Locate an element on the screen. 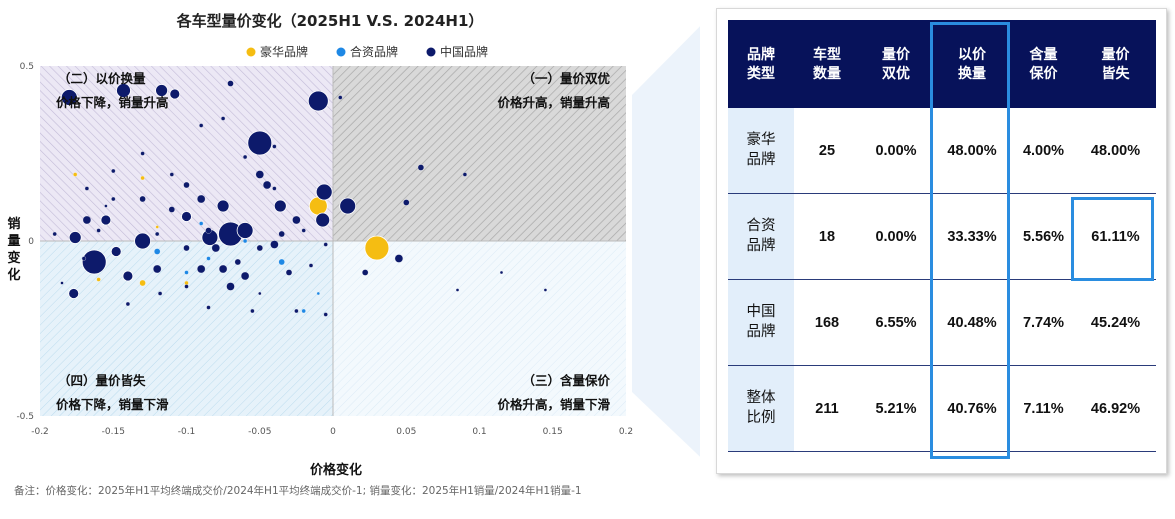  quadrant-q1-desc: 价格升高，销量升高 is located at coordinates (553, 102).